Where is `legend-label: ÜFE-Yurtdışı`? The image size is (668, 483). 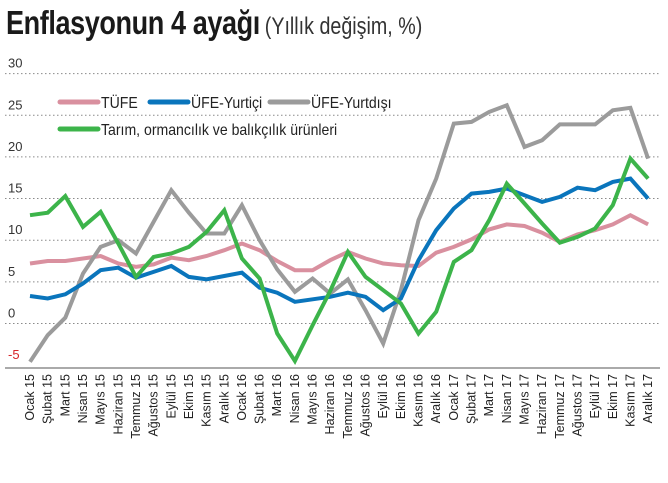 legend-label: ÜFE-Yurtdışı is located at coordinates (351, 102).